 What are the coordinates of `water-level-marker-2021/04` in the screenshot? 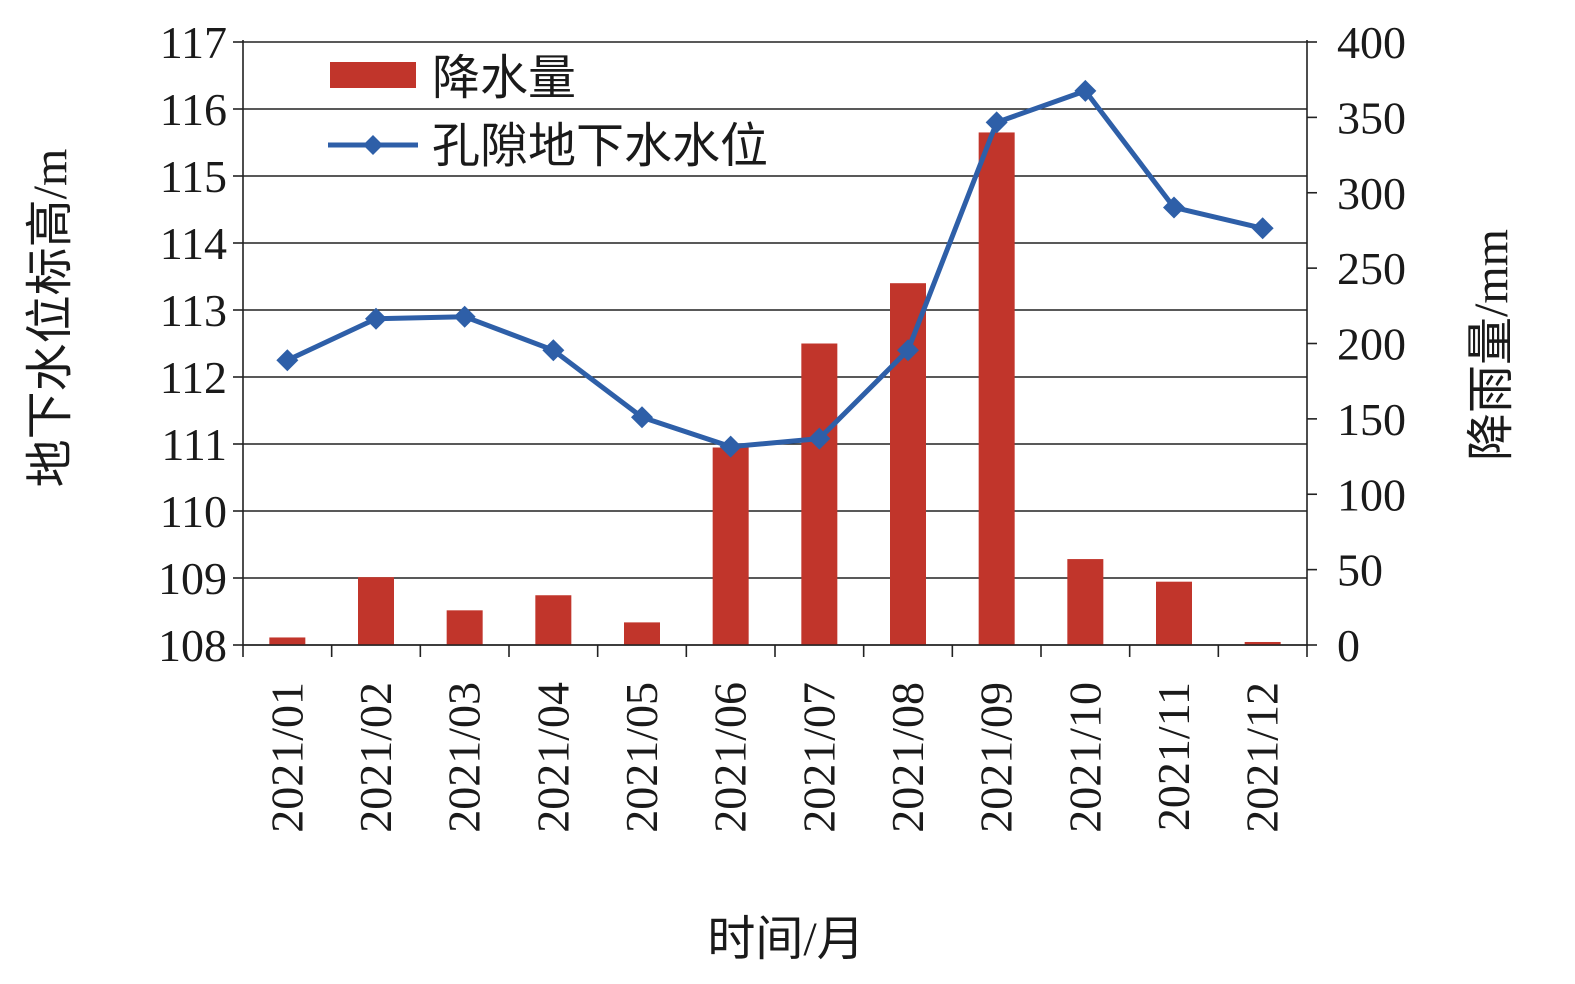 It's located at (553, 350).